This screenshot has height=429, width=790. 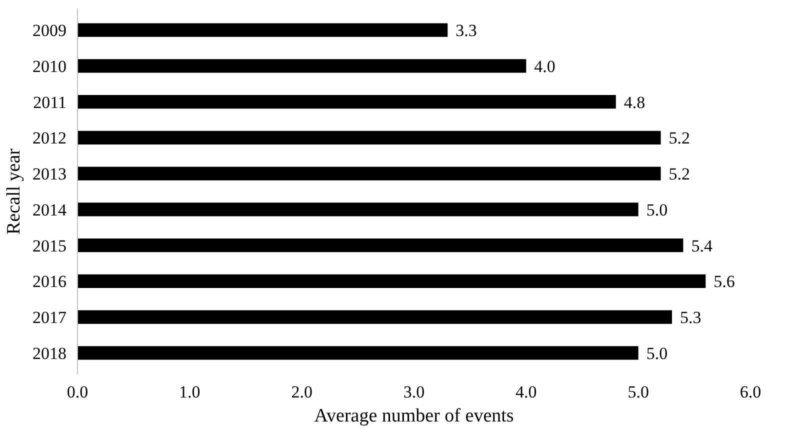 I want to click on y-tick-label: 2018, so click(x=49, y=353).